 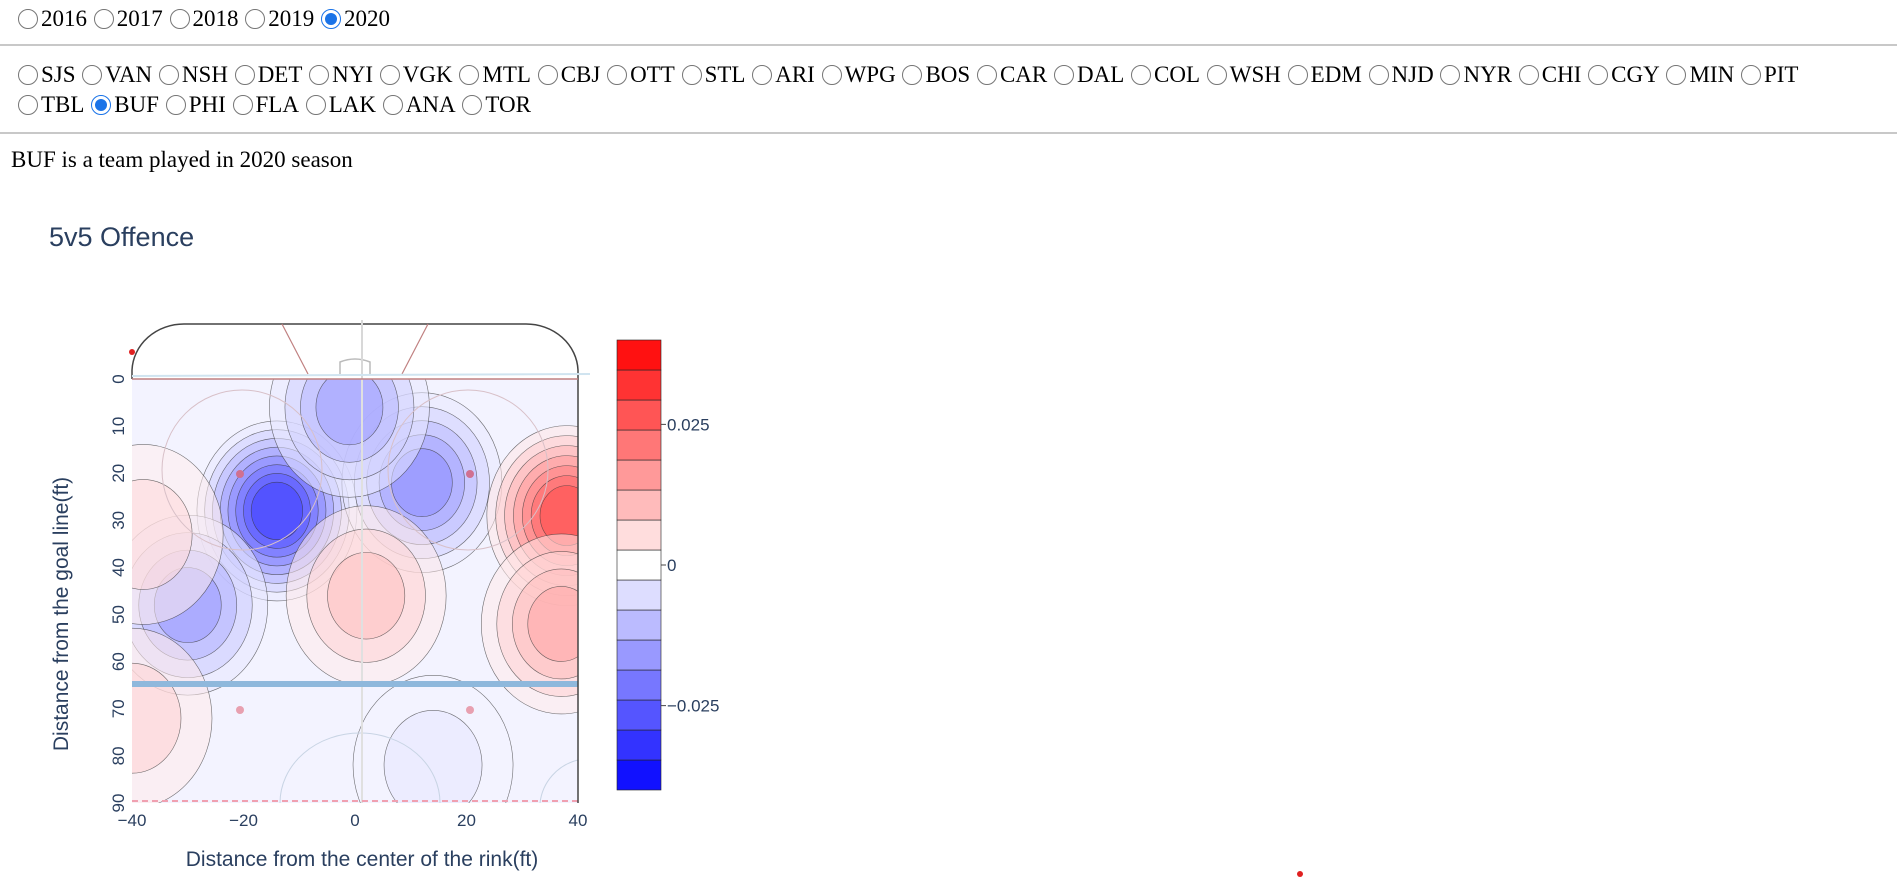 What do you see at coordinates (469, 75) in the screenshot?
I see `team-radio-mtl` at bounding box center [469, 75].